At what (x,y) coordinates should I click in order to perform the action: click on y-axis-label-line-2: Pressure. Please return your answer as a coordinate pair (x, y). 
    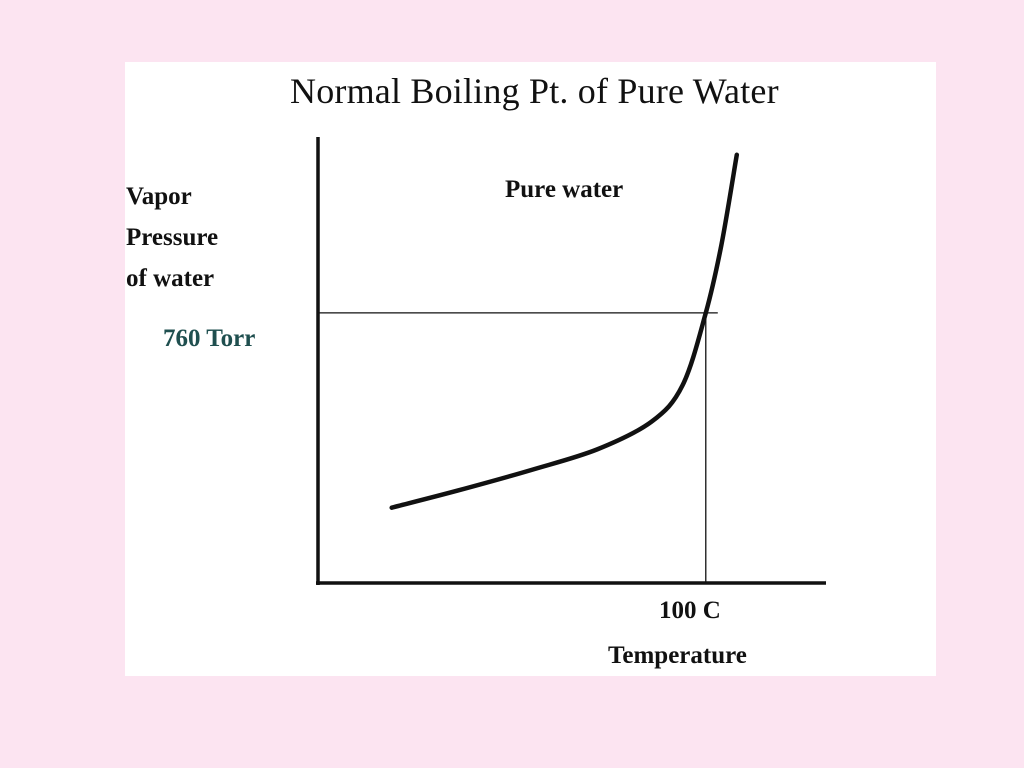
    Looking at the image, I should click on (172, 237).